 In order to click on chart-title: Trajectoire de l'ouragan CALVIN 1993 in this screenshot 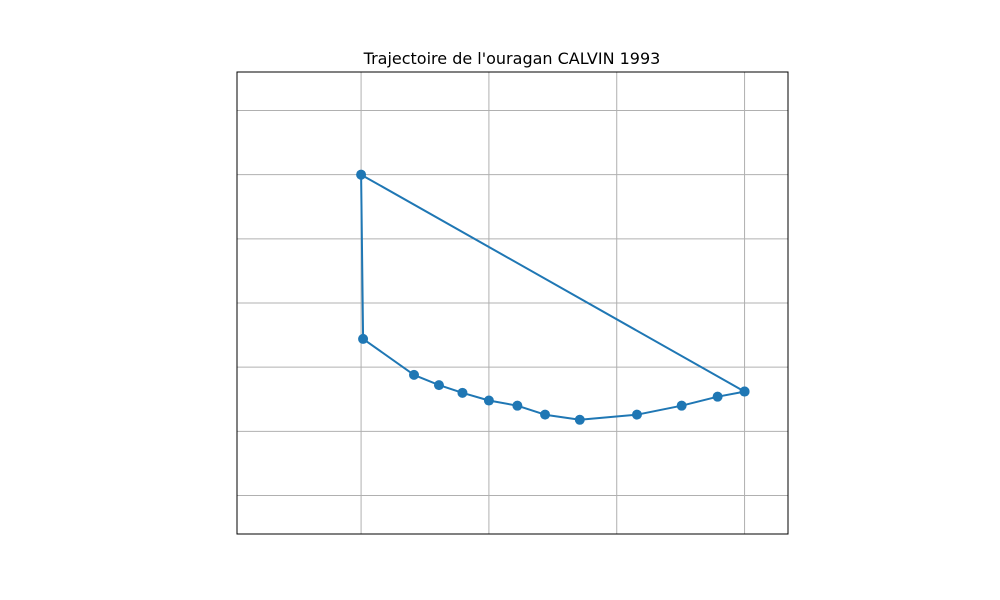, I will do `click(512, 58)`.